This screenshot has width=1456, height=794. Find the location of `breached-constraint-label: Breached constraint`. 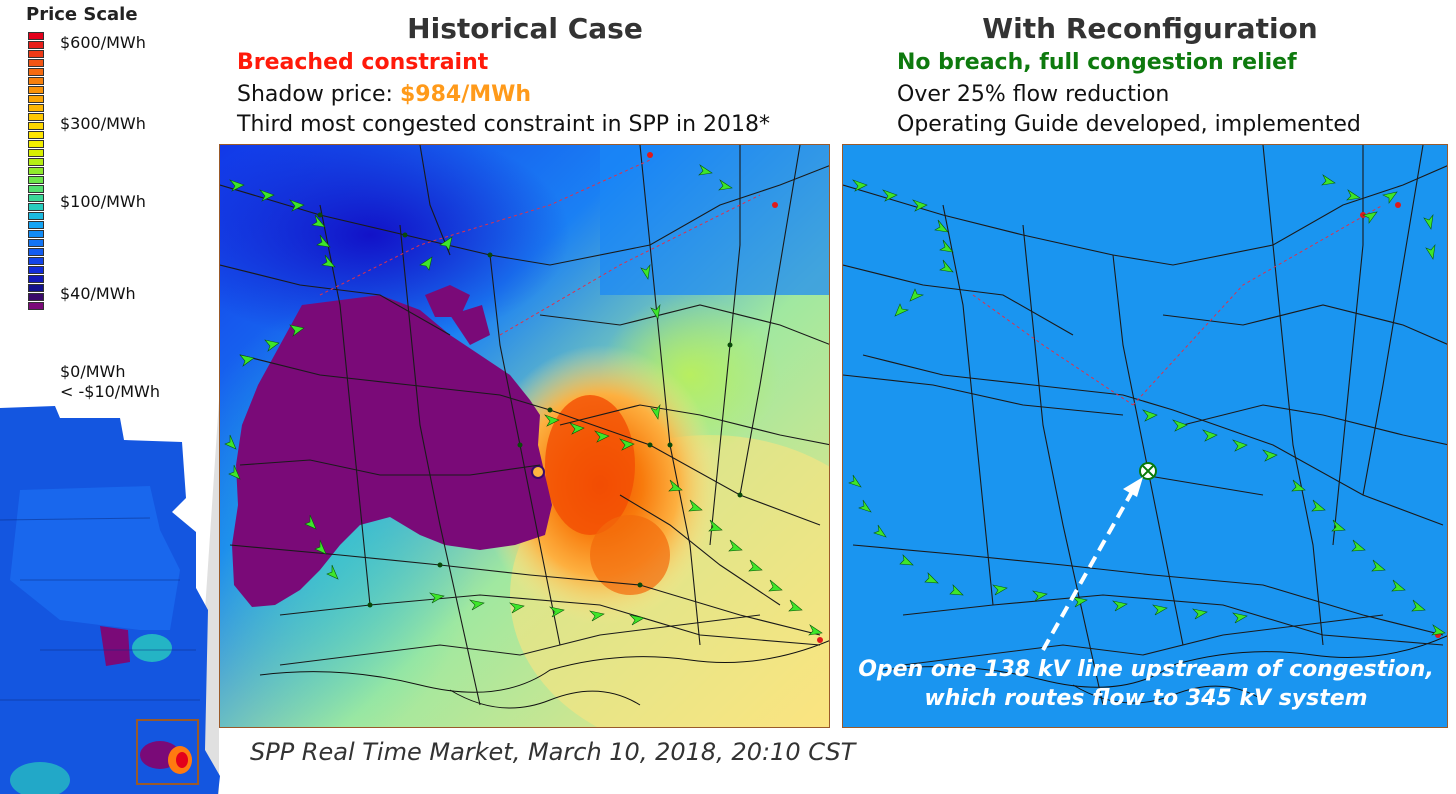

breached-constraint-label: Breached constraint is located at coordinates (363, 62).